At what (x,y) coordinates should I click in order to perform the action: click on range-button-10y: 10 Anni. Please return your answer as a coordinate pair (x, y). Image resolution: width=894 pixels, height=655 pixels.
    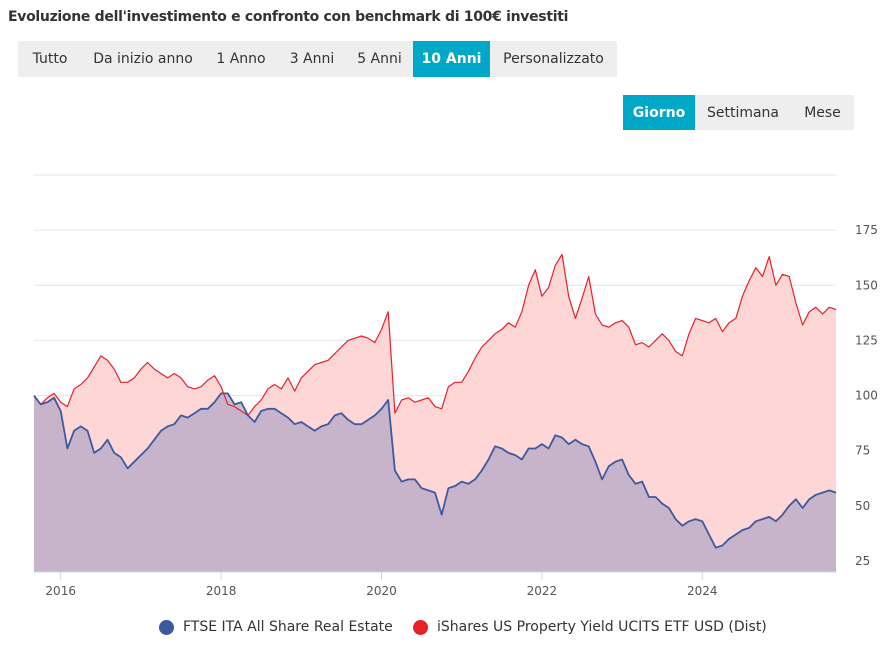
    Looking at the image, I should click on (451, 59).